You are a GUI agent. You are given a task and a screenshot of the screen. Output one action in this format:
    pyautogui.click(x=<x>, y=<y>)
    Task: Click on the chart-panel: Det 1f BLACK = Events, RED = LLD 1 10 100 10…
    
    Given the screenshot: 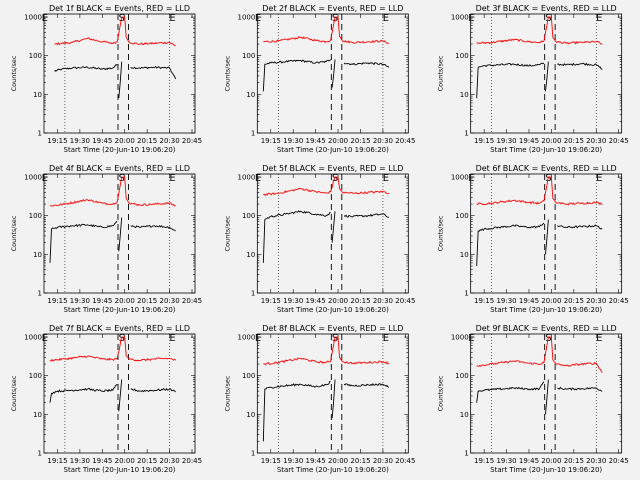 What is the action you would take?
    pyautogui.click(x=106, y=79)
    